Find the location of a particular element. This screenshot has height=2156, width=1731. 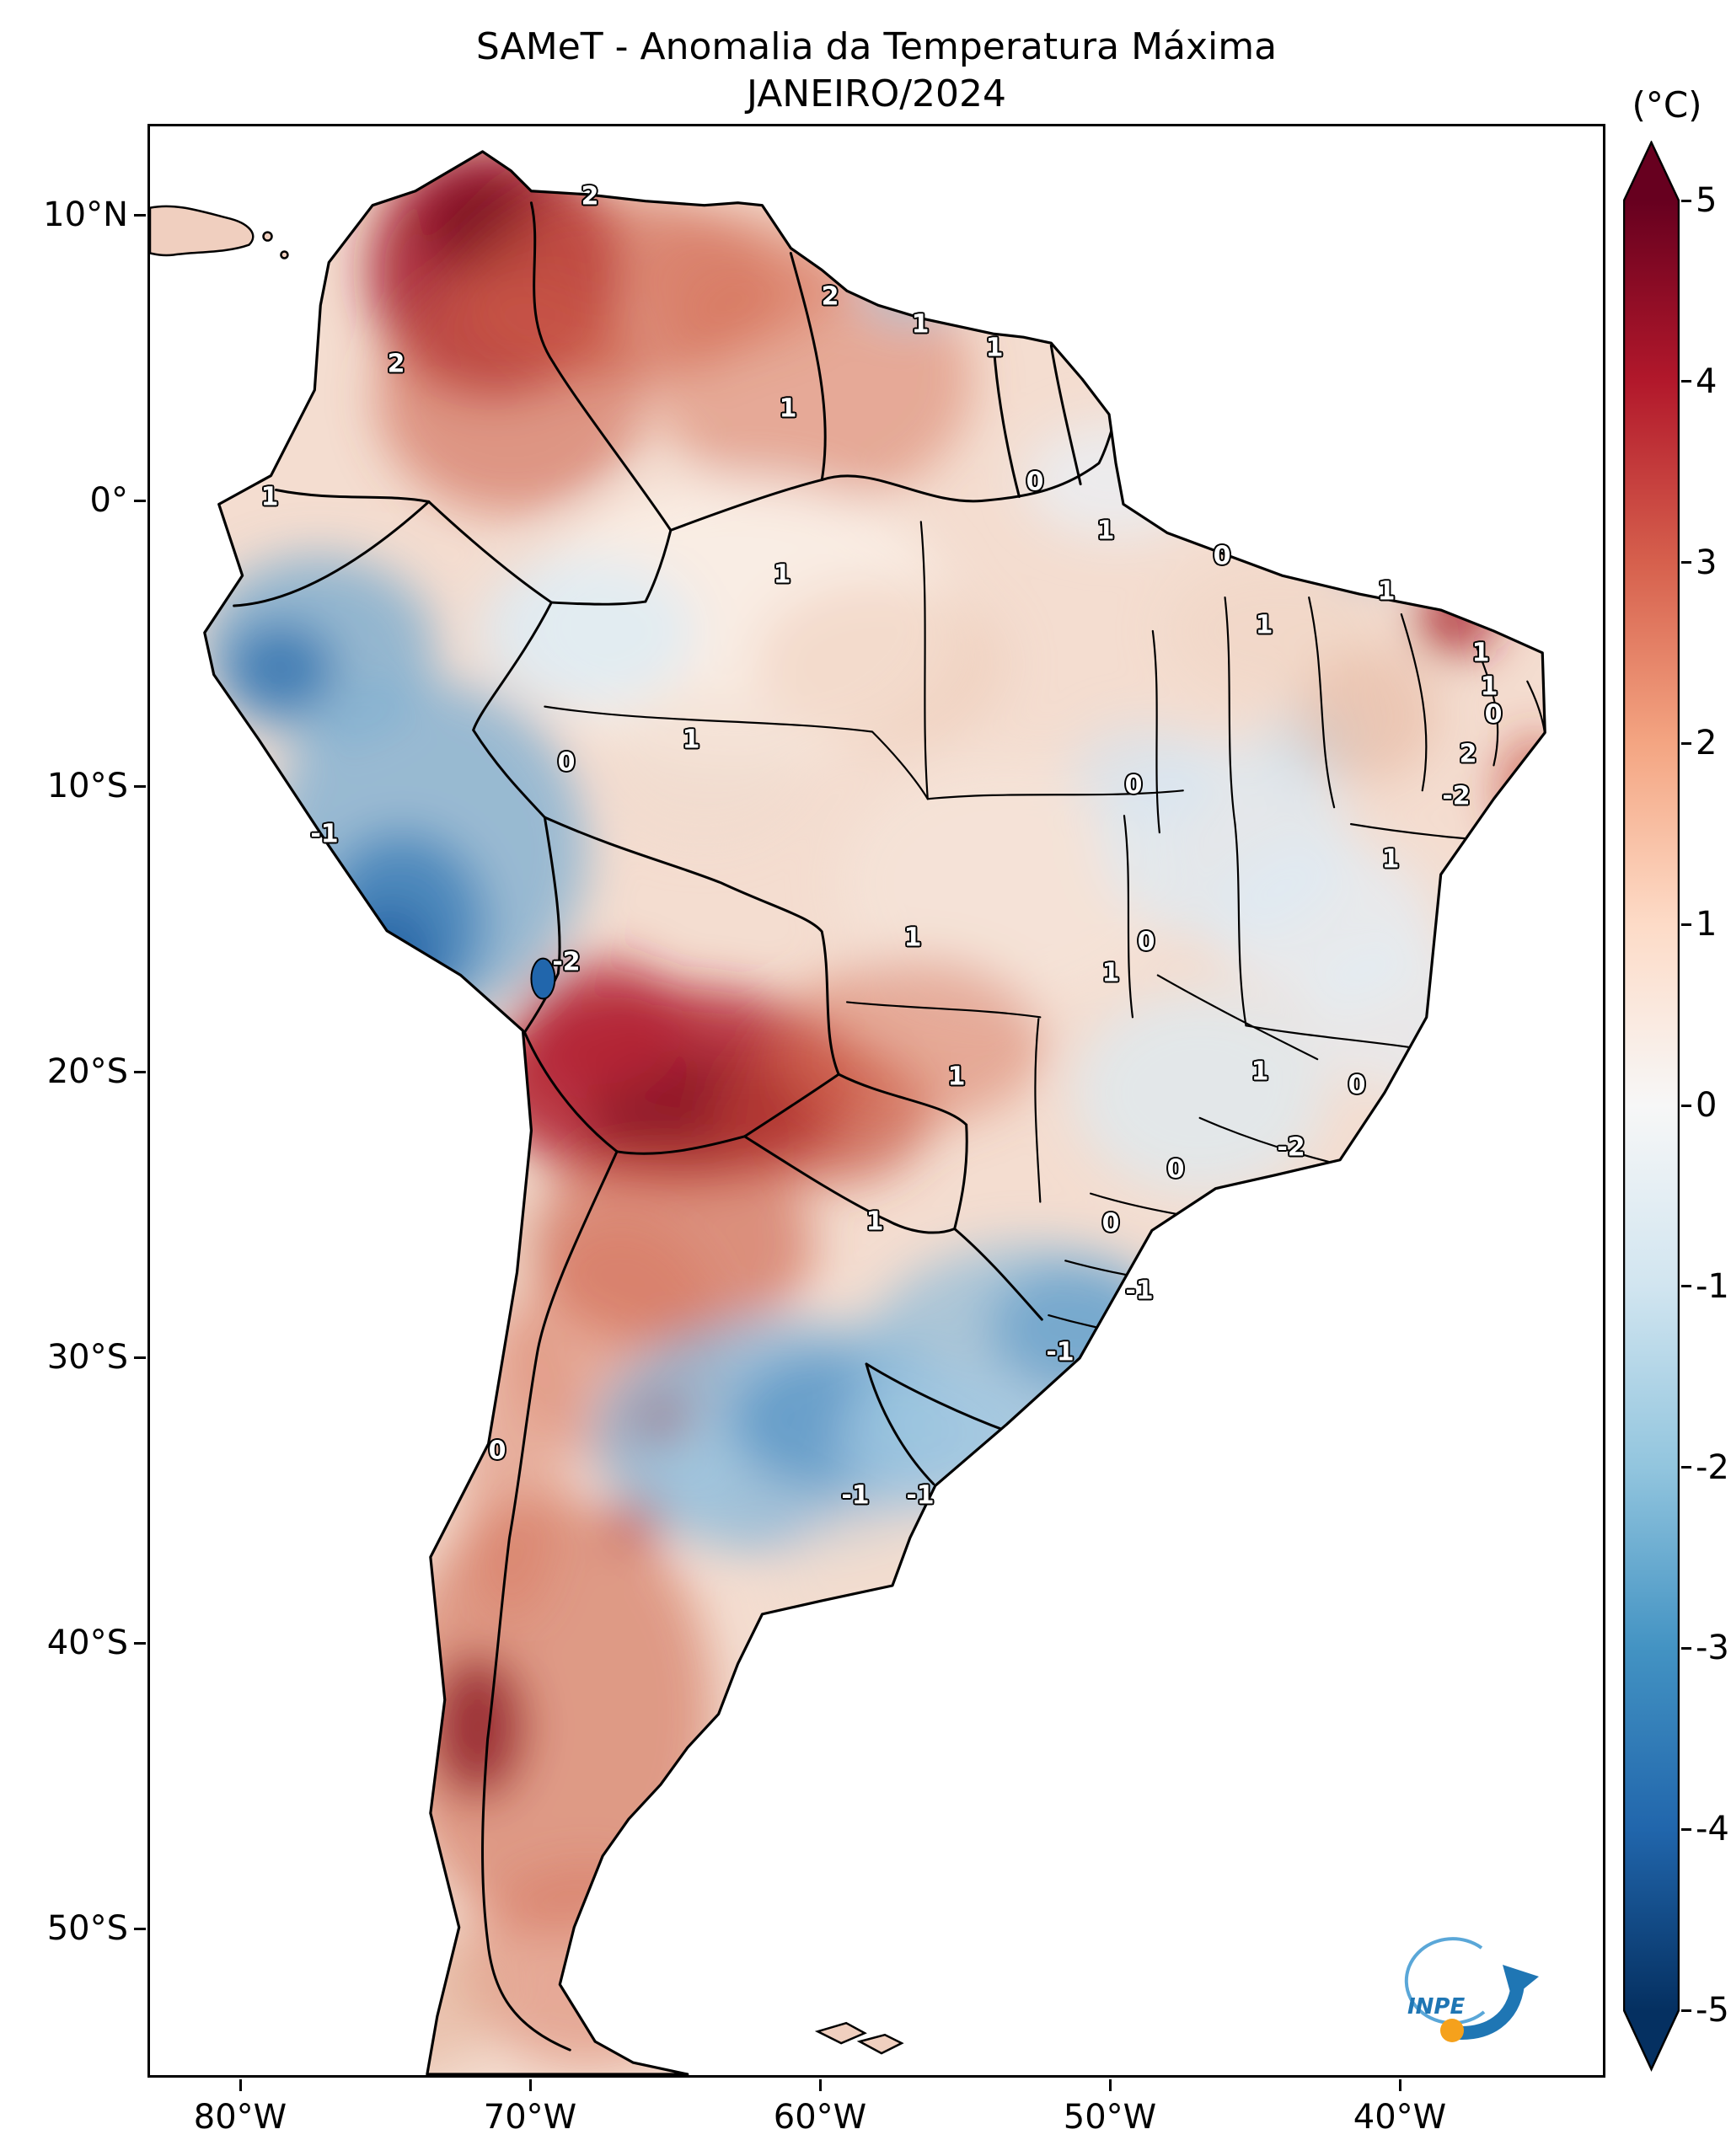

inpe-logo-text: INPE is located at coordinates (1436, 2007).